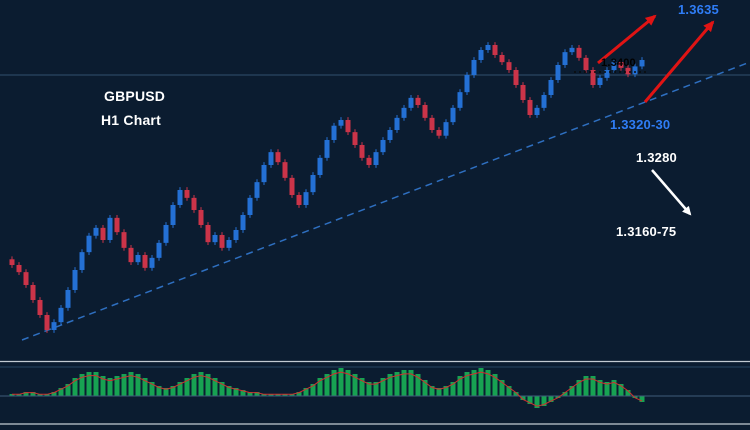  I want to click on support-zone-label: 1.3320-30, so click(640, 124).